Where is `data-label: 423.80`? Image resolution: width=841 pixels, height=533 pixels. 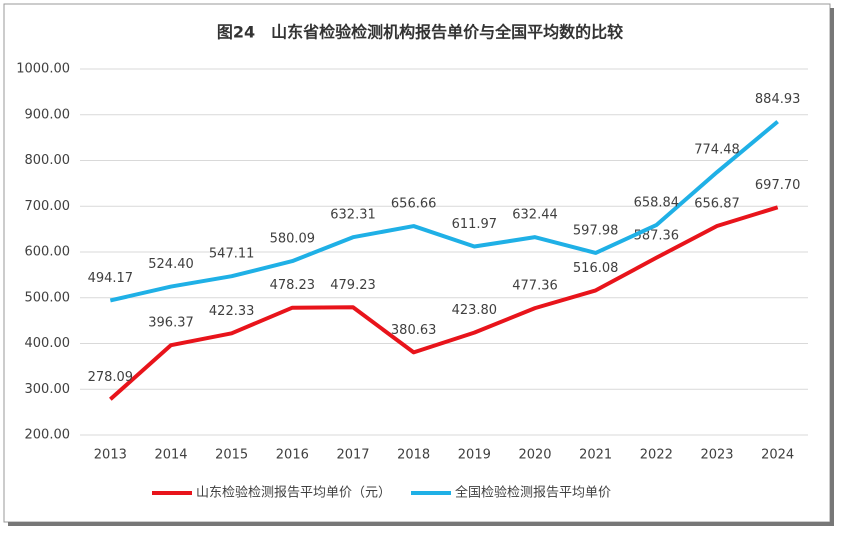 data-label: 423.80 is located at coordinates (475, 310).